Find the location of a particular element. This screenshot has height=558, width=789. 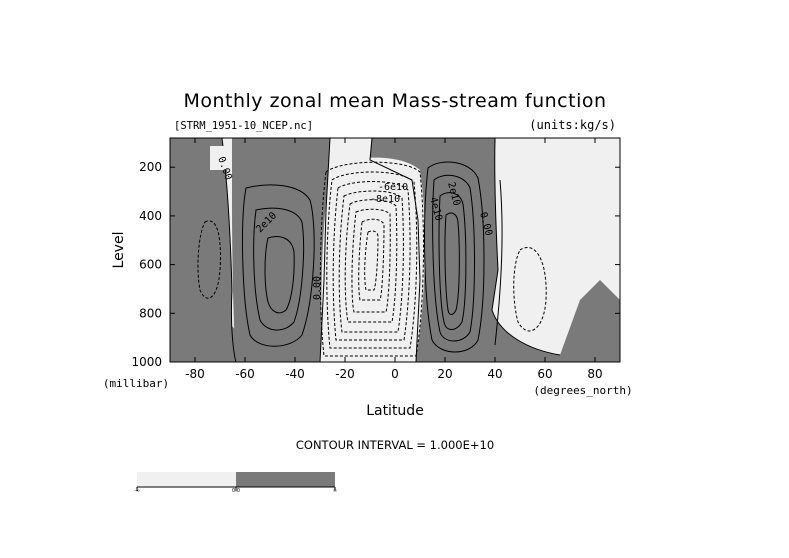

chart-subtitle-file: [STRM_1951-10_NCEP.nc] is located at coordinates (243, 126).